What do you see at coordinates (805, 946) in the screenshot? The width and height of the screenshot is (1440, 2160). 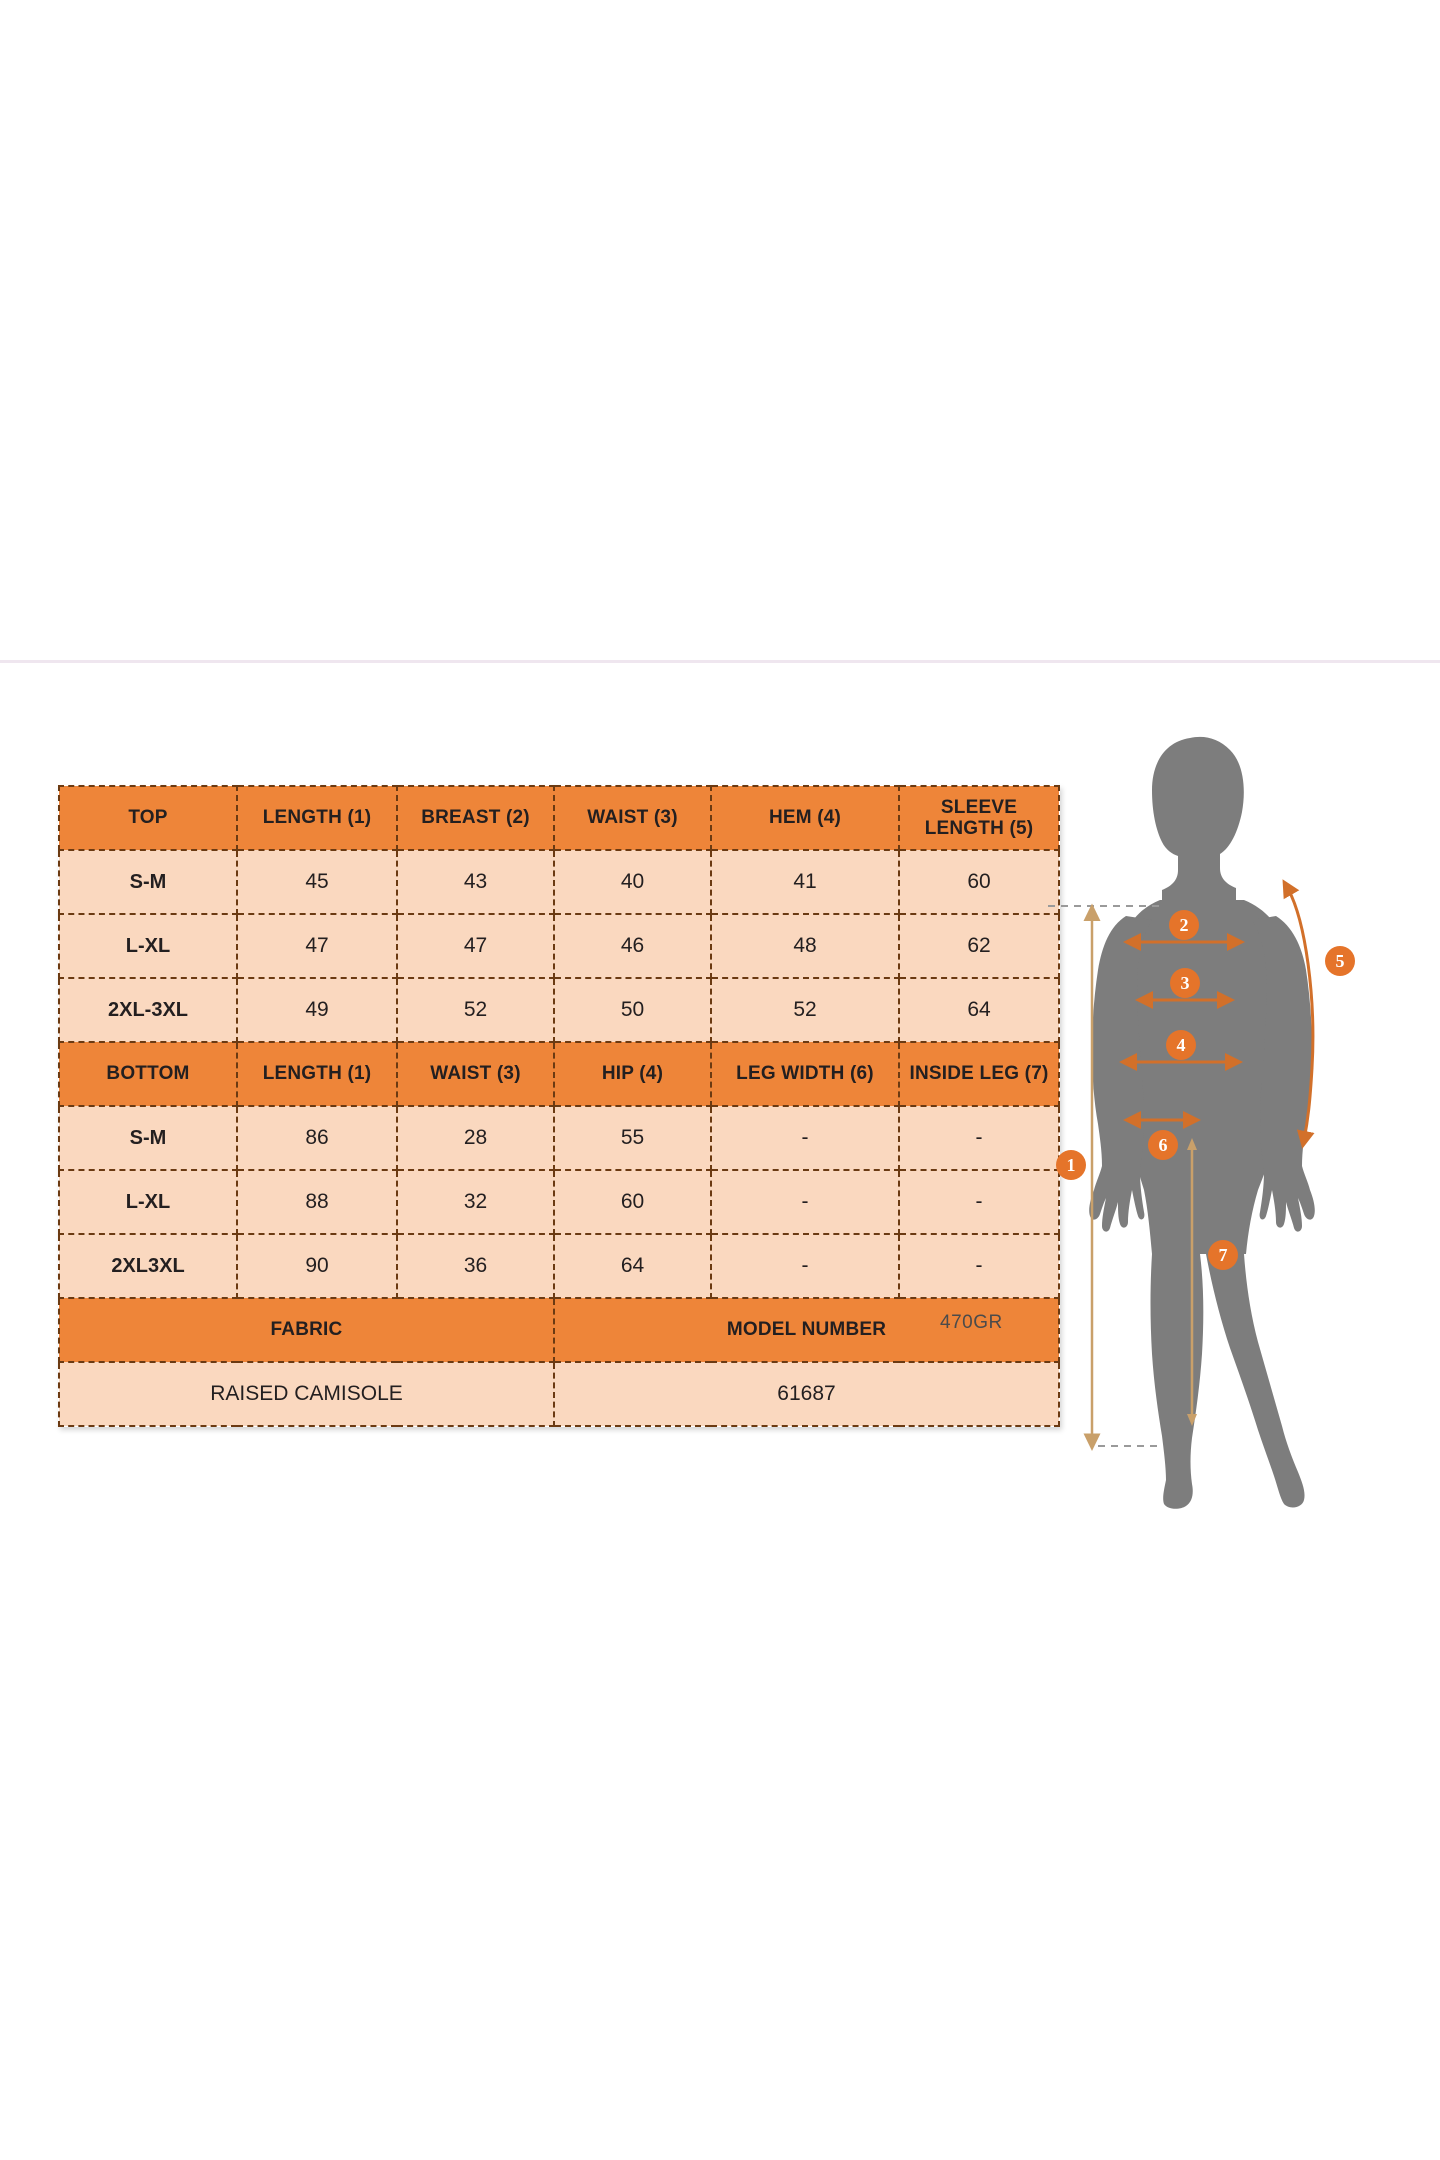 I see `cell-value: 48` at bounding box center [805, 946].